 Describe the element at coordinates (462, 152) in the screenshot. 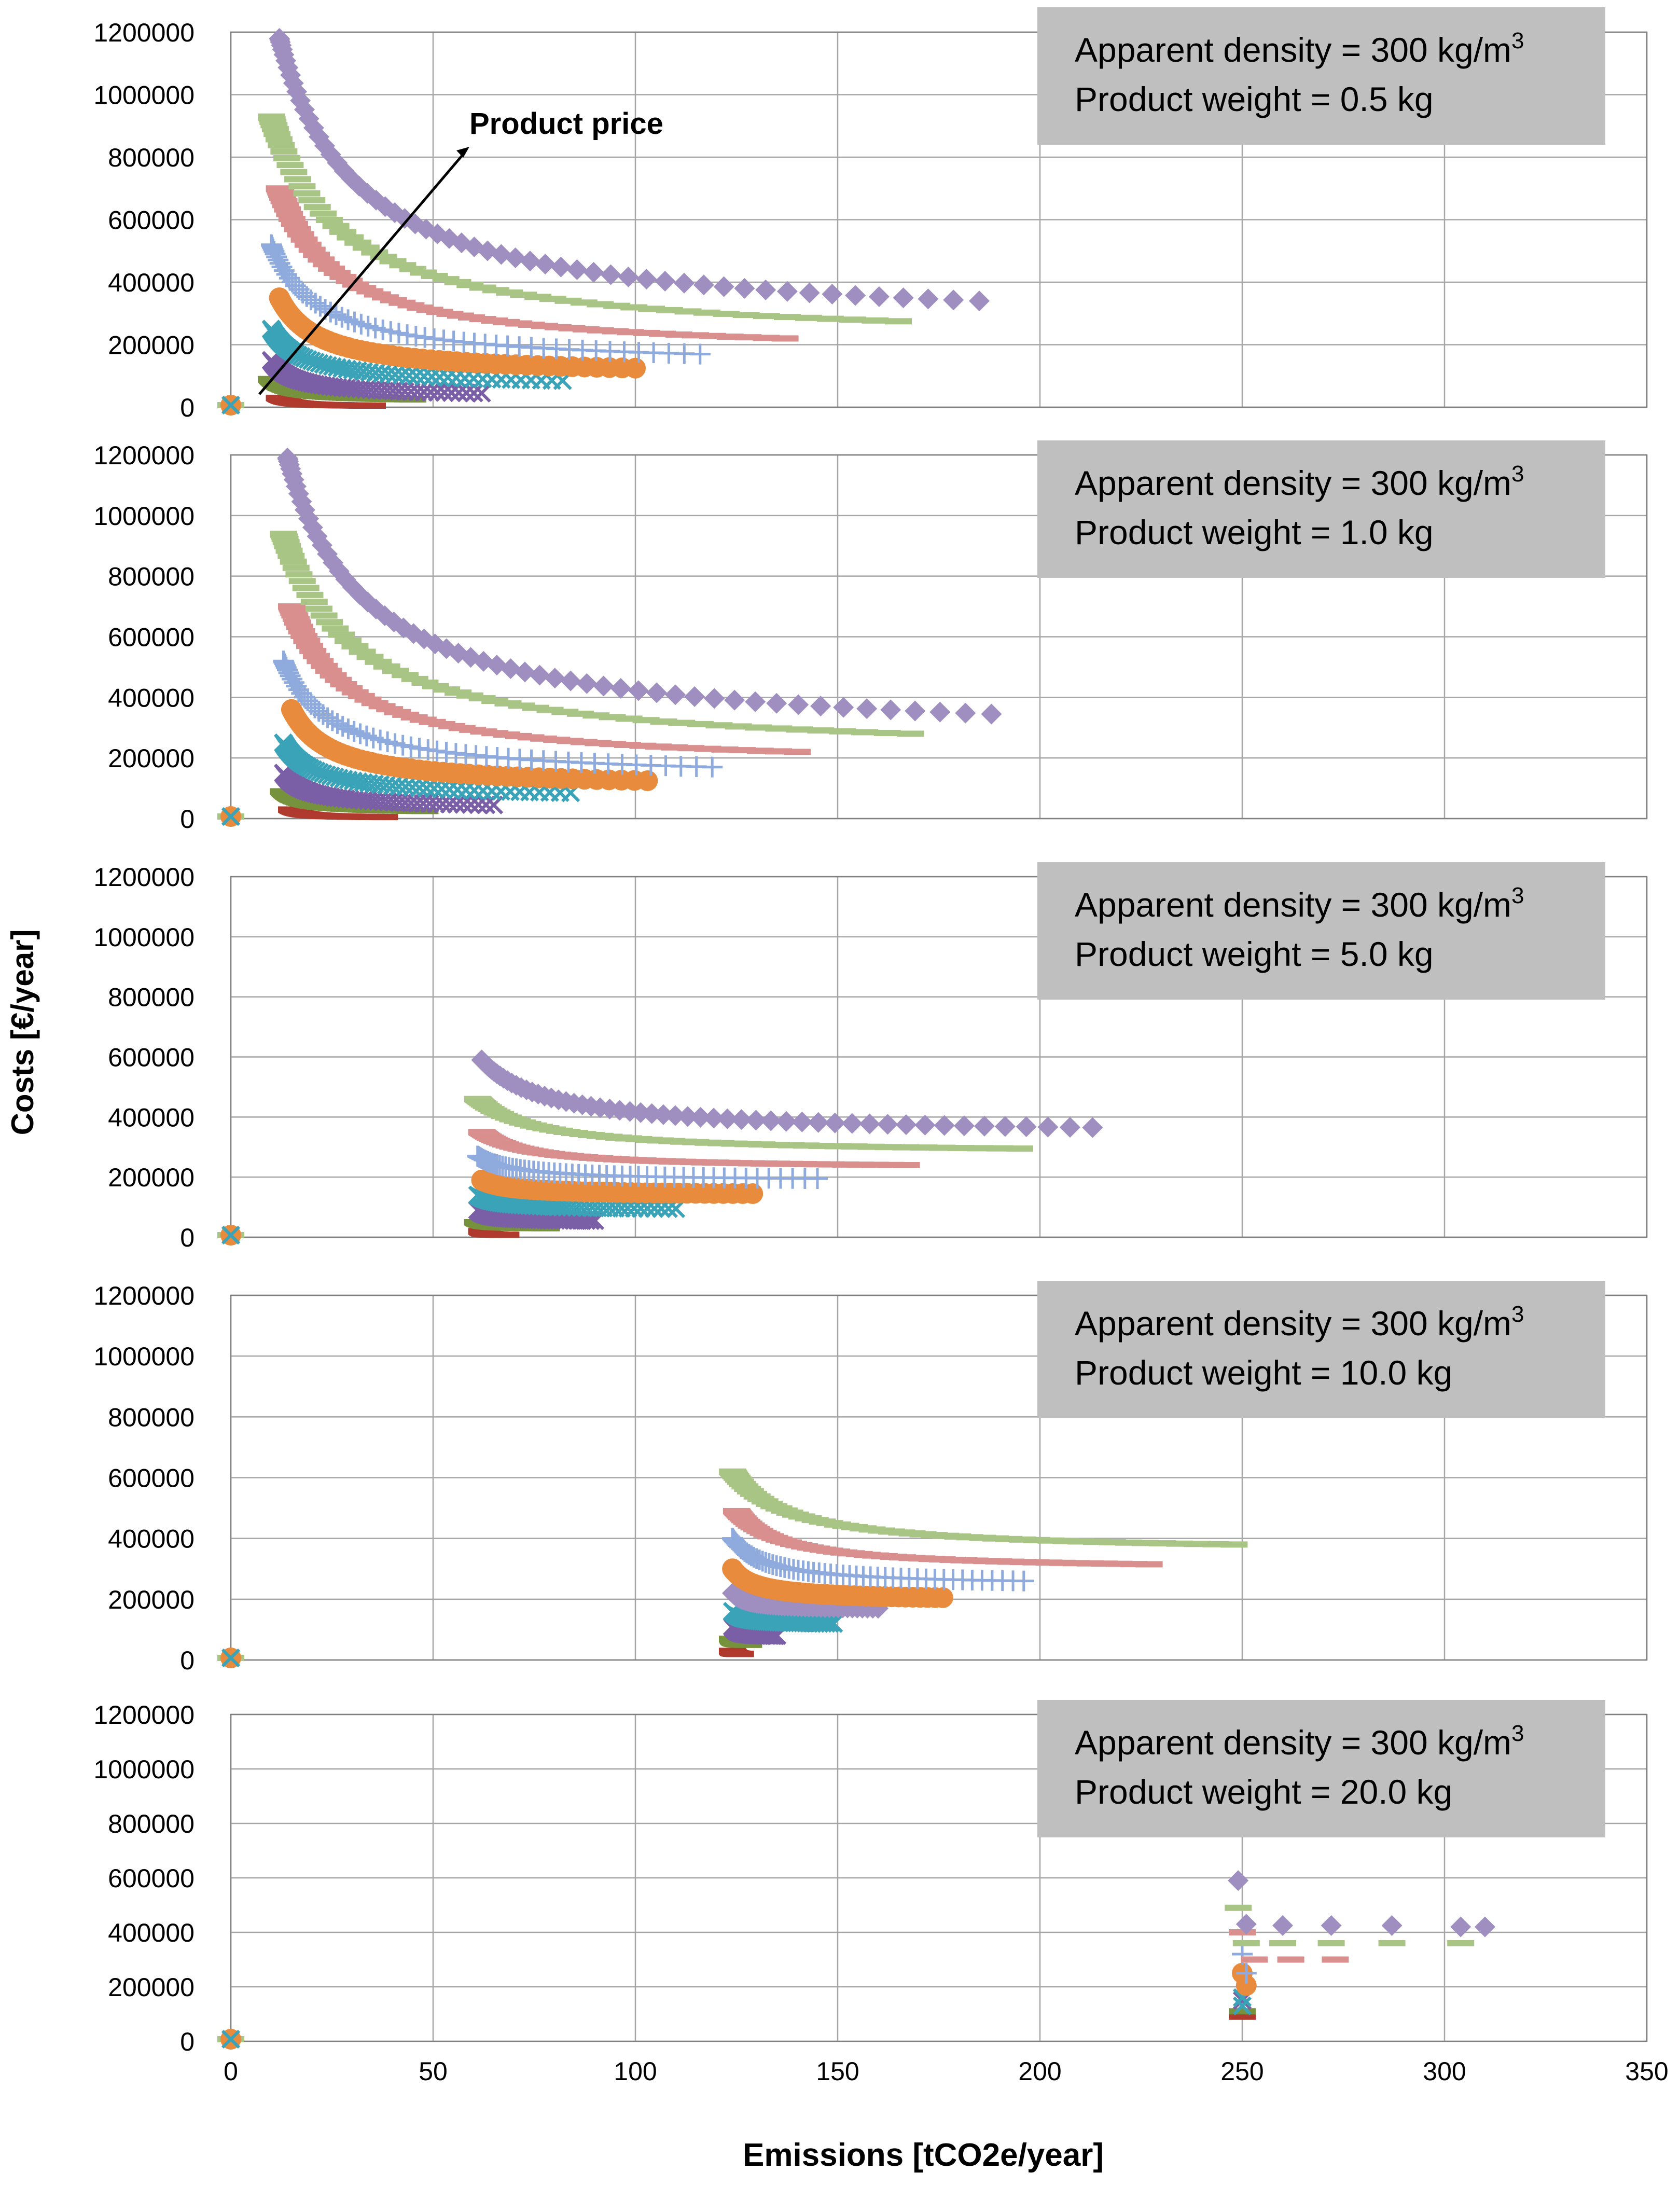

I see `product-price-arrowhead` at that location.